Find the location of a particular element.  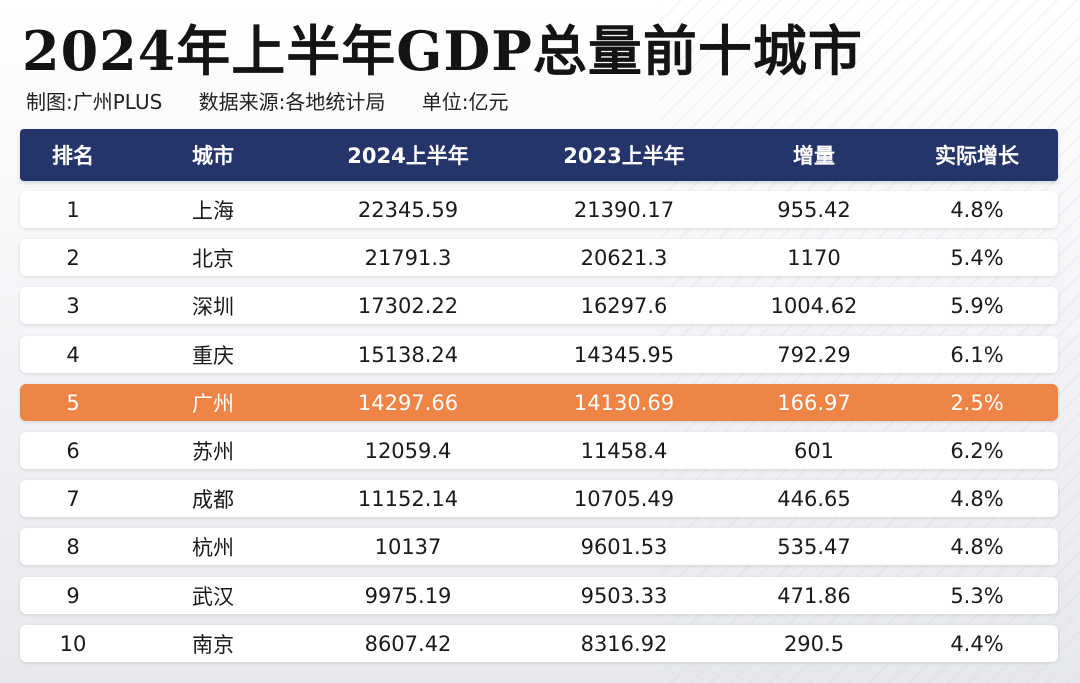

cell-city: 上海 is located at coordinates (213, 210).